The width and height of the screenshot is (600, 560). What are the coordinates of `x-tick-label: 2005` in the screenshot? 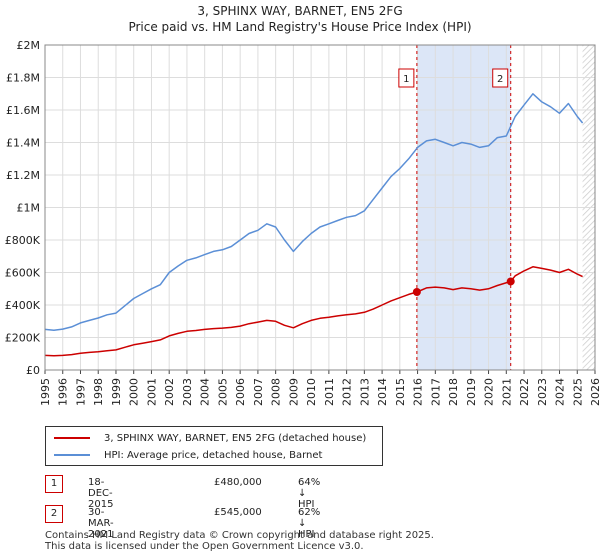 It's located at (222, 392).